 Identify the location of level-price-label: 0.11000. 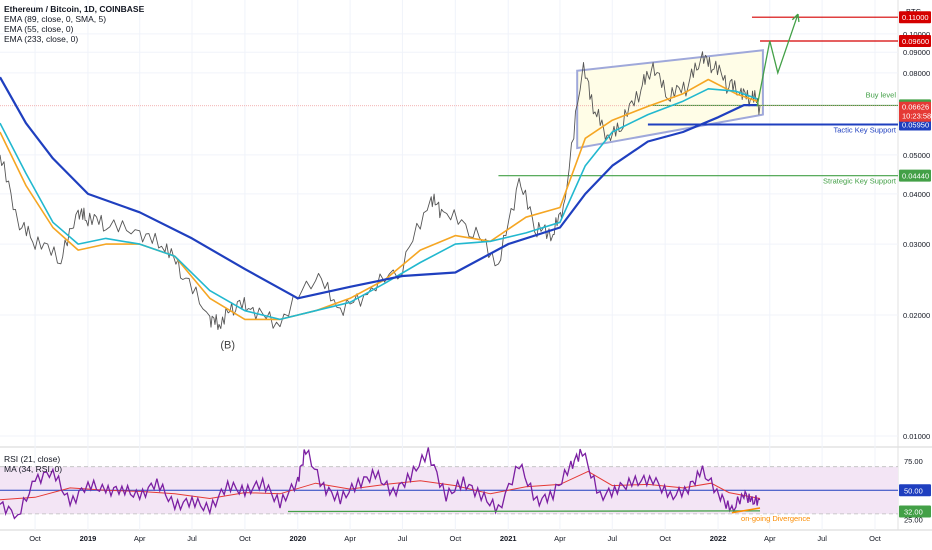
(915, 17).